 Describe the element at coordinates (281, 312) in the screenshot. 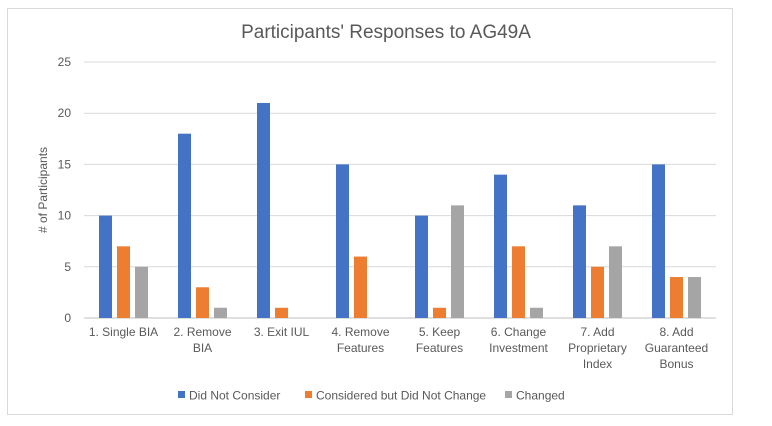

I see `bar-s2-c3` at that location.